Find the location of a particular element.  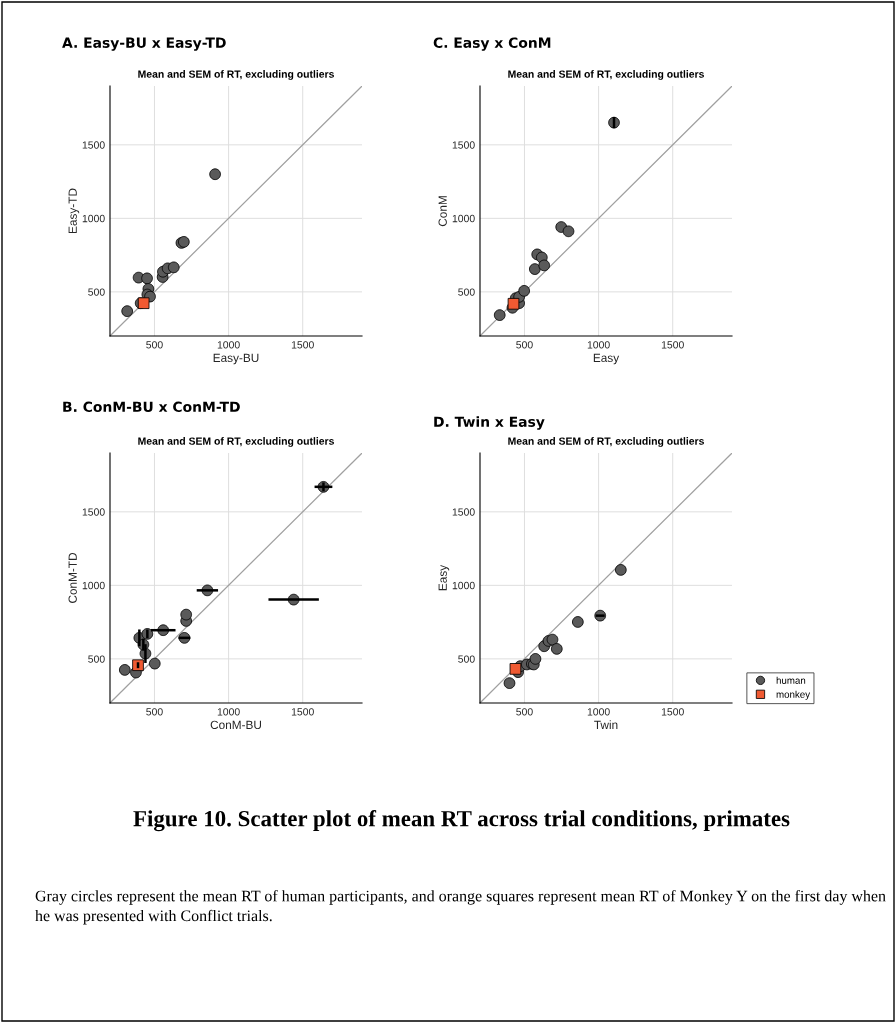

chart-title: D. Twin x Easy is located at coordinates (489, 423).